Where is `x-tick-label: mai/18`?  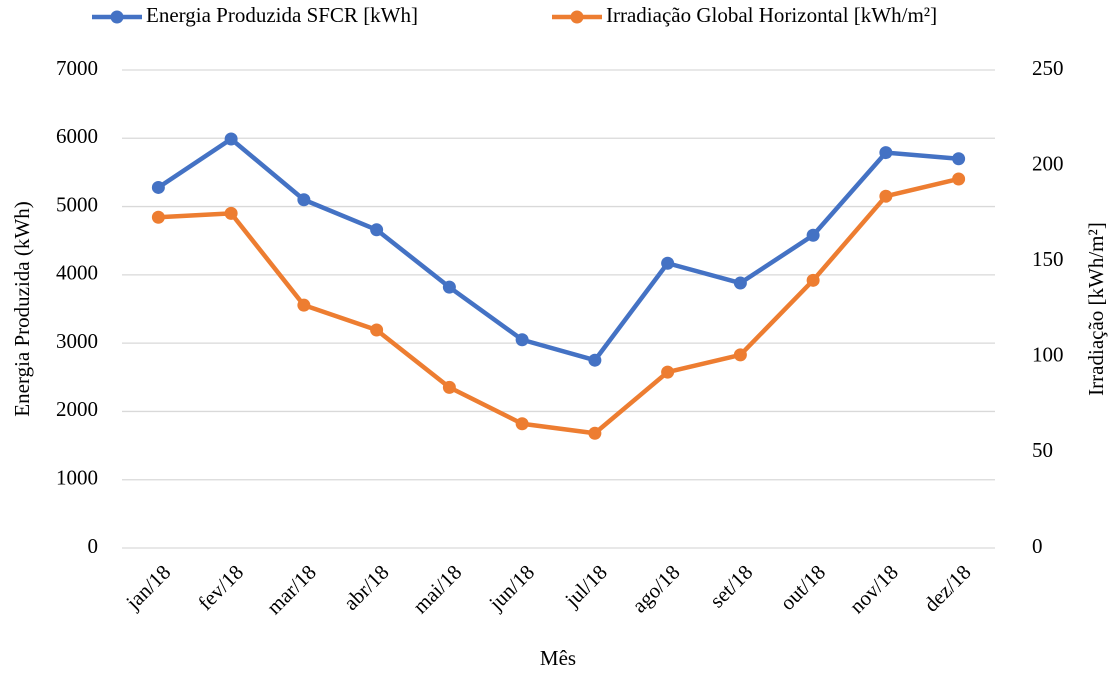
x-tick-label: mai/18 is located at coordinates (437, 589).